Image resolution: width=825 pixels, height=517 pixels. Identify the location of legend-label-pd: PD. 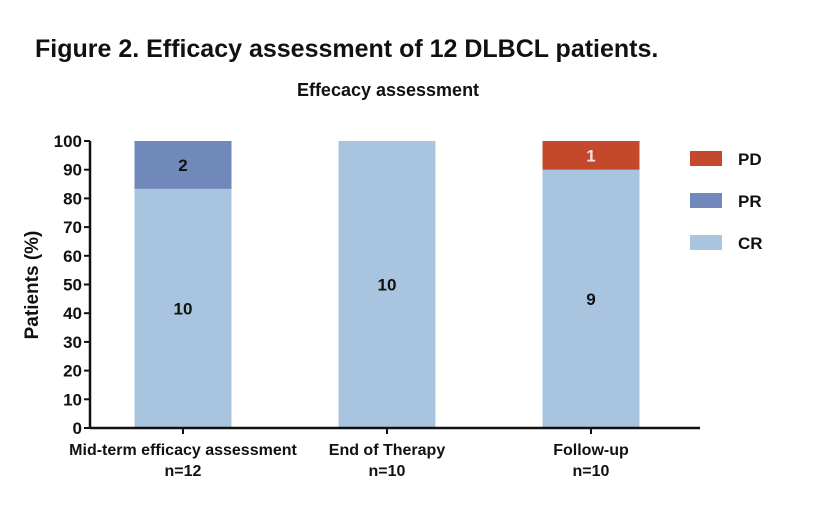
(750, 159).